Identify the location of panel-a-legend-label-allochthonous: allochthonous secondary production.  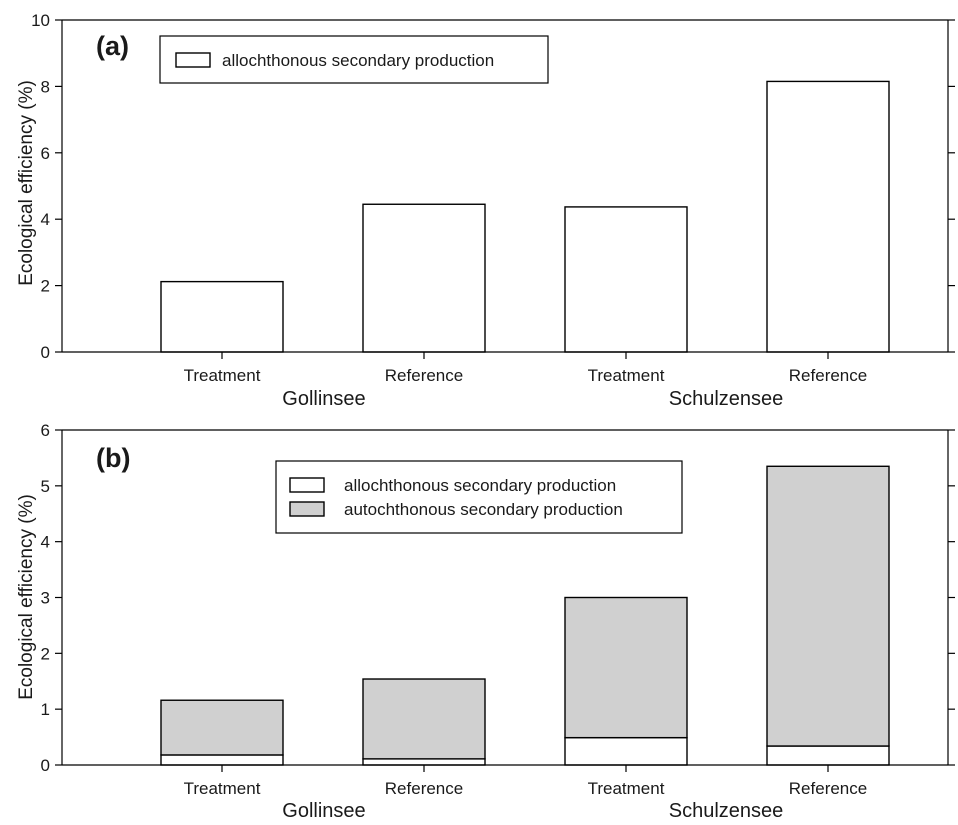
(358, 60).